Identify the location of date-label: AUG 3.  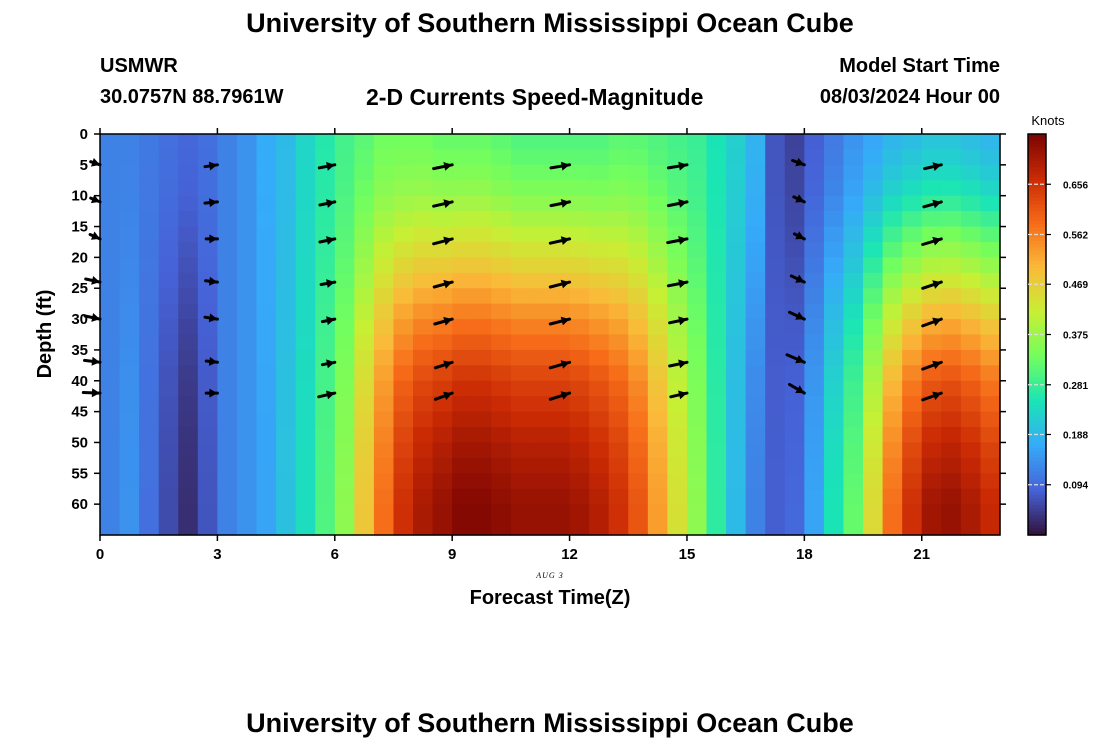
(549, 575).